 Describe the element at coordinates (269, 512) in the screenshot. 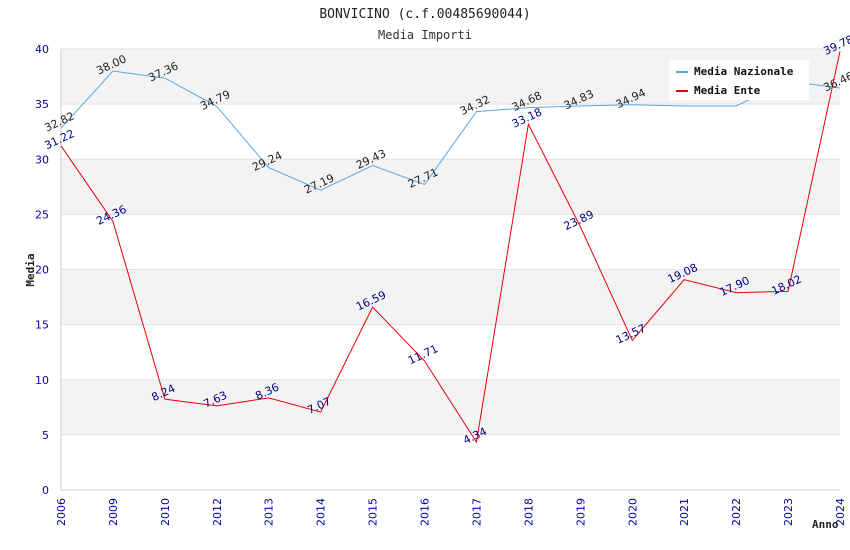

I see `x-tick-2013: 2013` at that location.